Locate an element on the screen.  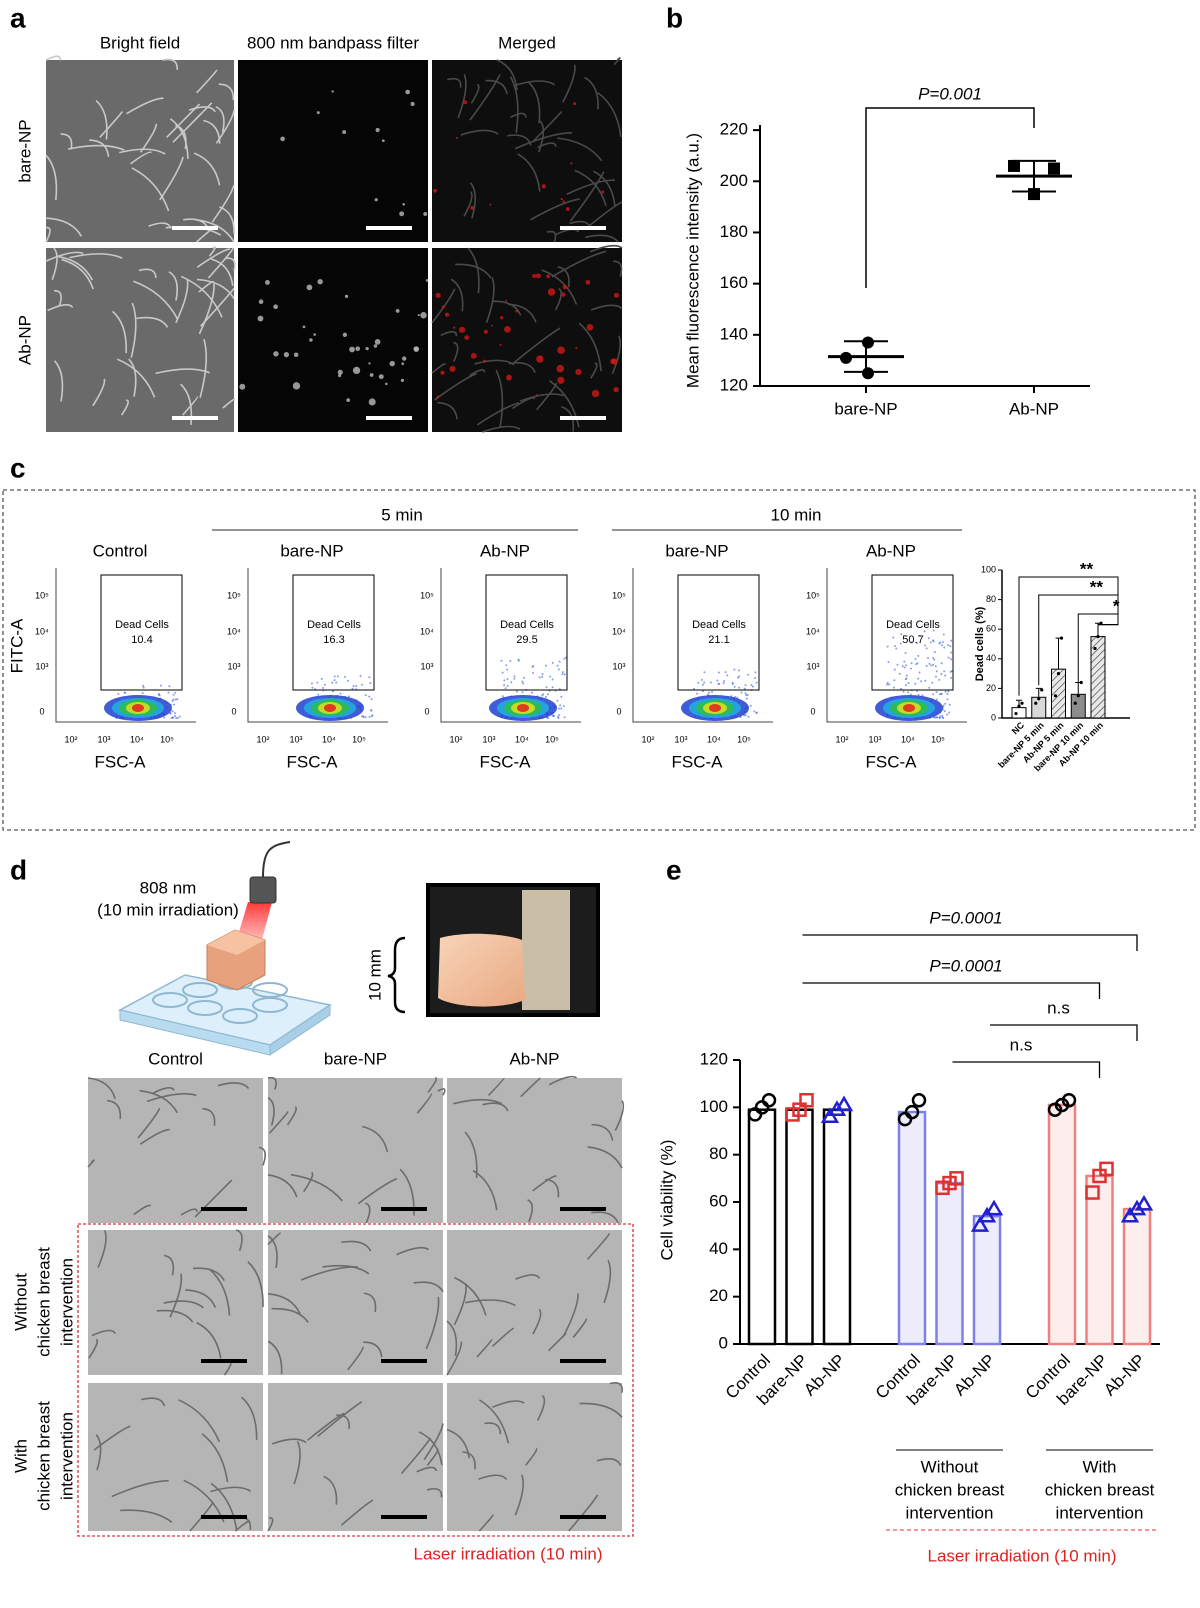
x-tick-label: 10⁴ is located at coordinates (714, 739).